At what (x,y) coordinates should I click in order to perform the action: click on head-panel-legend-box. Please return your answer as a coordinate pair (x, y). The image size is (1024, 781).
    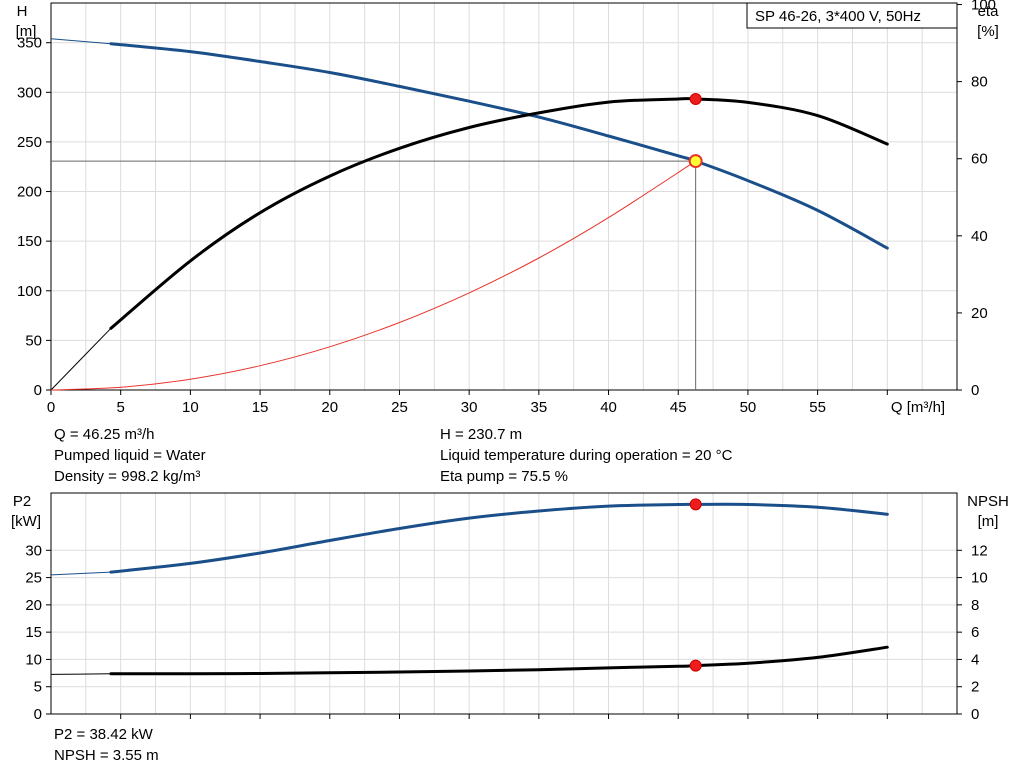
    Looking at the image, I should click on (852, 15).